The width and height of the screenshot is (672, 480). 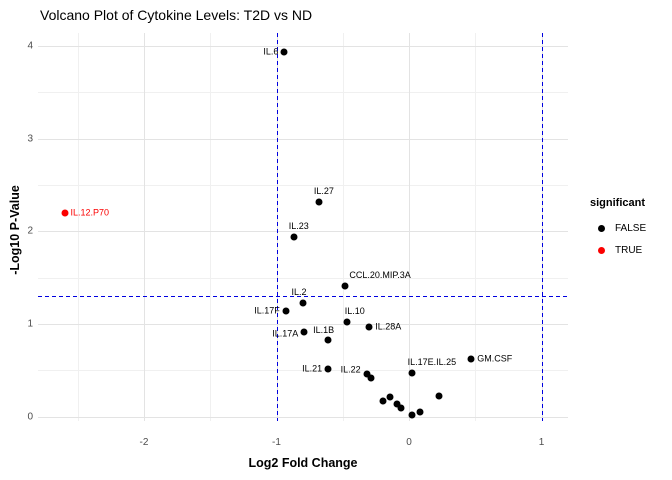 I want to click on legend: significant FALSE TRUE, so click(x=618, y=231).